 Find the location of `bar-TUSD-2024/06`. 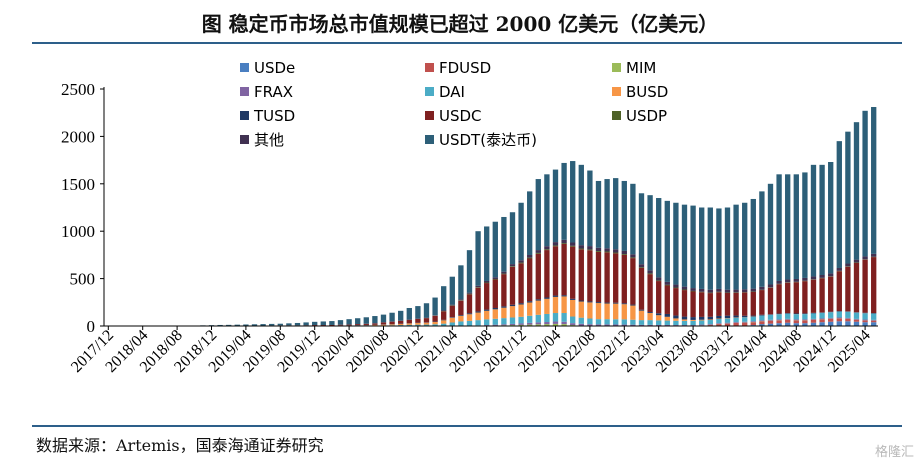

bar-TUSD-2024/06 is located at coordinates (779, 314).